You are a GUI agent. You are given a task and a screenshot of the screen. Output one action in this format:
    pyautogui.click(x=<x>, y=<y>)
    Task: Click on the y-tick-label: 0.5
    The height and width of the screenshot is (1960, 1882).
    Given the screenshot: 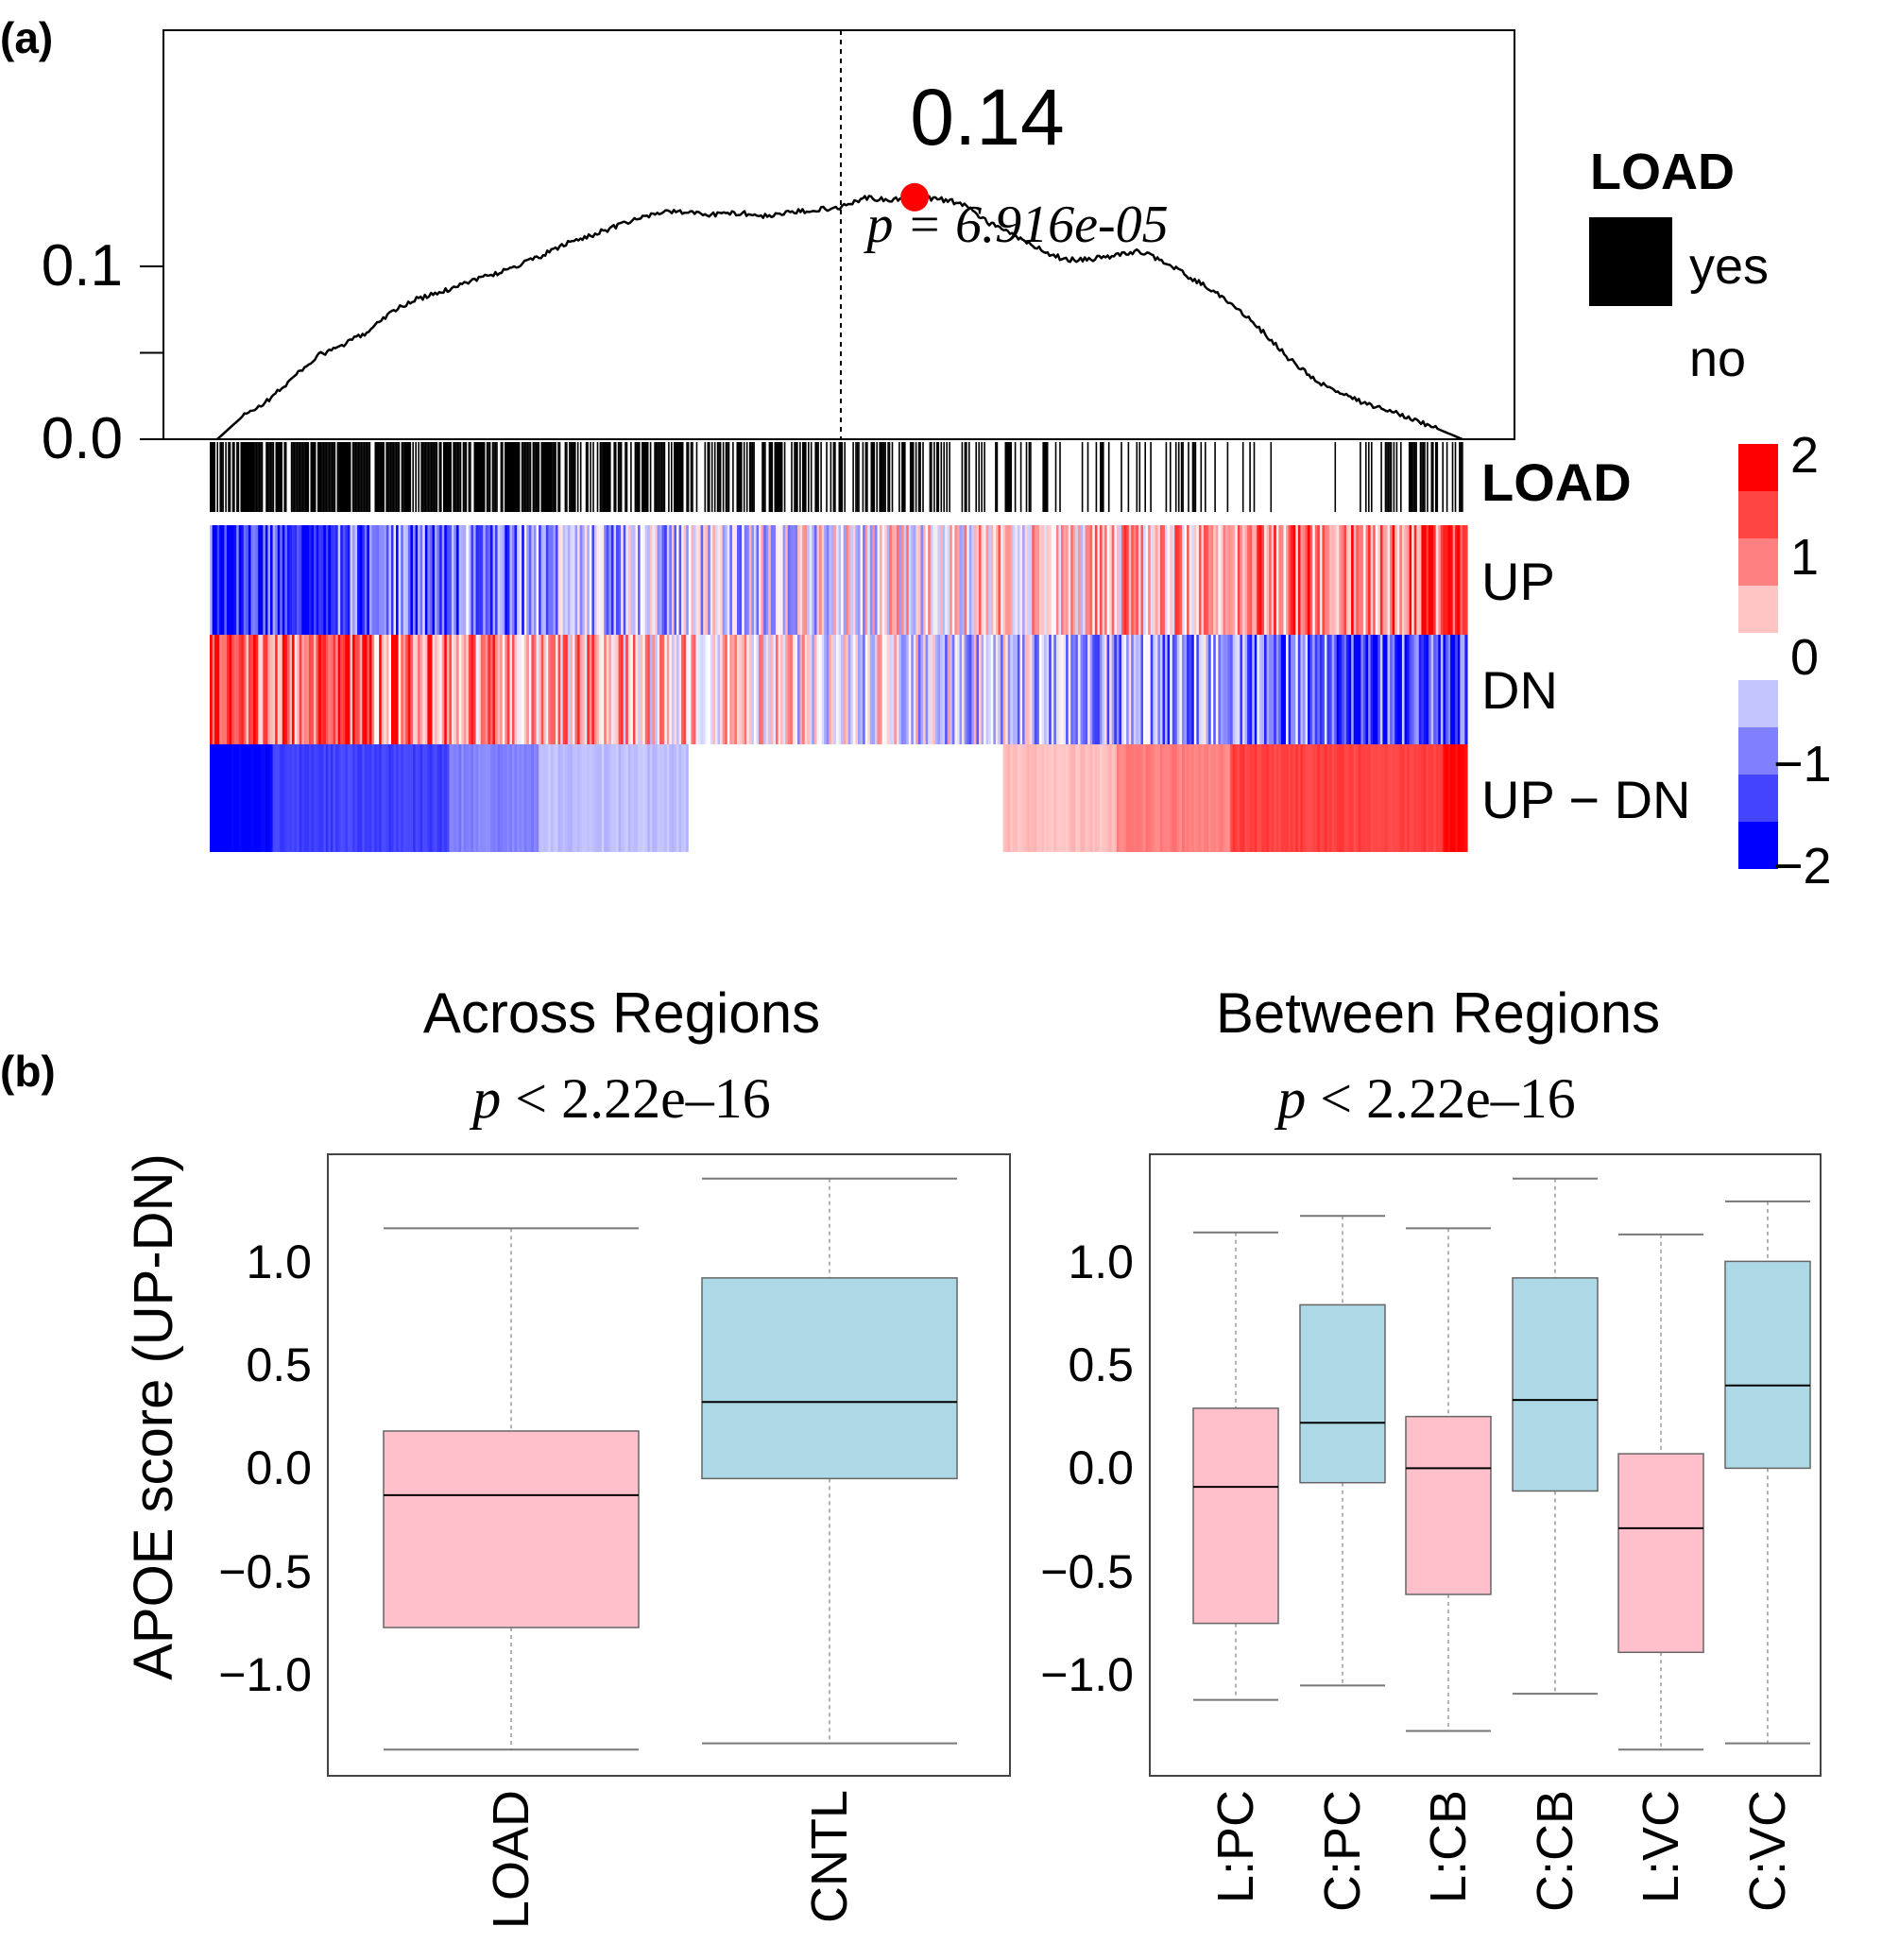 What is the action you would take?
    pyautogui.click(x=279, y=1364)
    